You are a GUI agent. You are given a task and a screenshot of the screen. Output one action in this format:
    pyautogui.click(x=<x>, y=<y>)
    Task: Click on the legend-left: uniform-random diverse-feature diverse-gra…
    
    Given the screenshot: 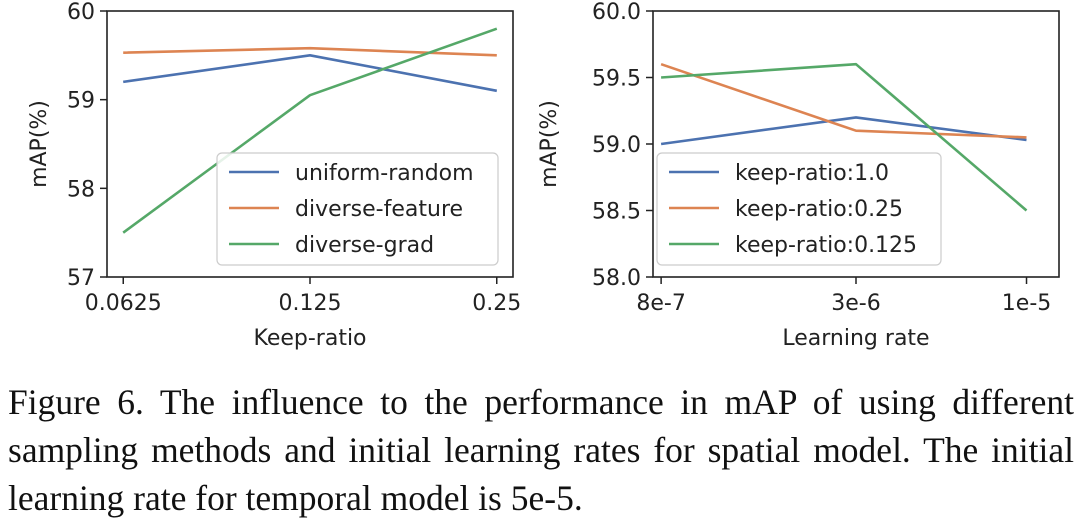 What is the action you would take?
    pyautogui.click(x=357, y=209)
    